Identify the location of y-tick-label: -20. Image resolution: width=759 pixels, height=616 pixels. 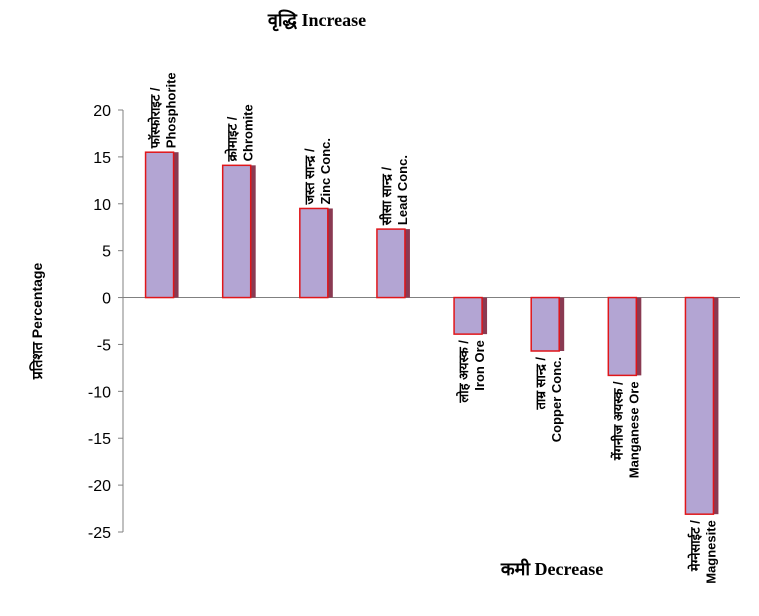
(99, 486).